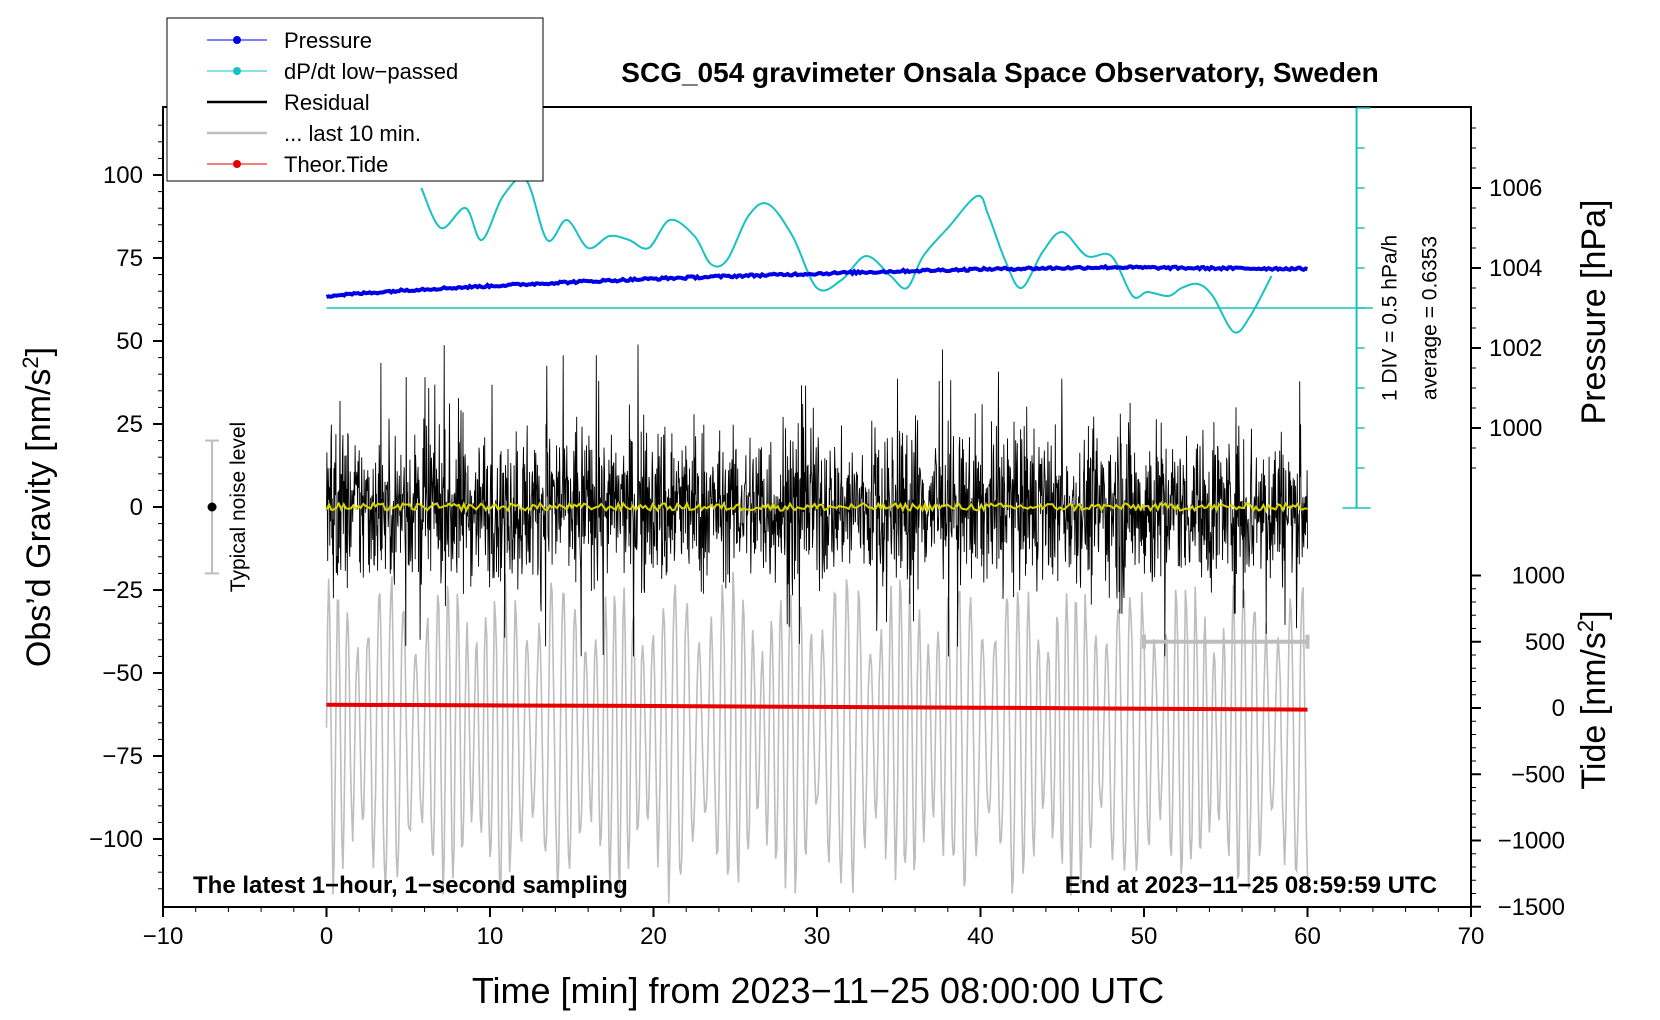 This screenshot has width=1660, height=1020. I want to click on tide-axis-ticks: 1000 500 0 −500 −1000 −1500, so click(1518, 742).